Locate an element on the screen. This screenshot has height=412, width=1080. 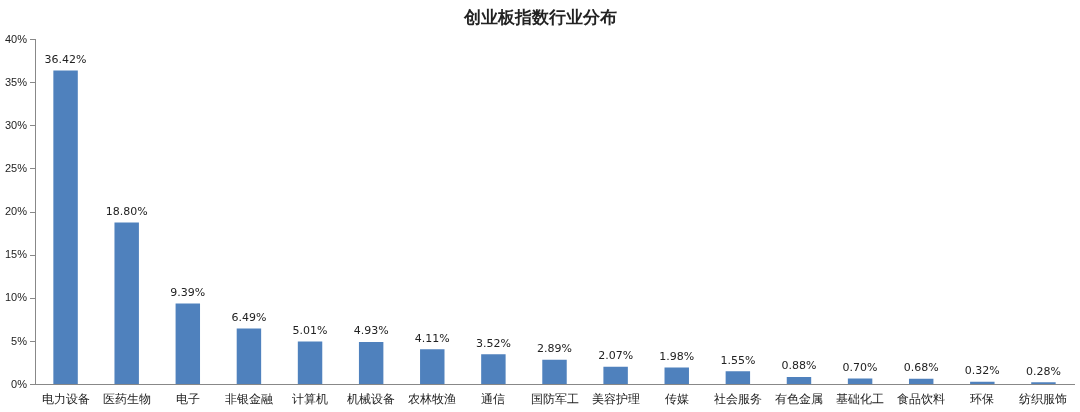
x-tick-label: 食品饮料 is located at coordinates (921, 399).